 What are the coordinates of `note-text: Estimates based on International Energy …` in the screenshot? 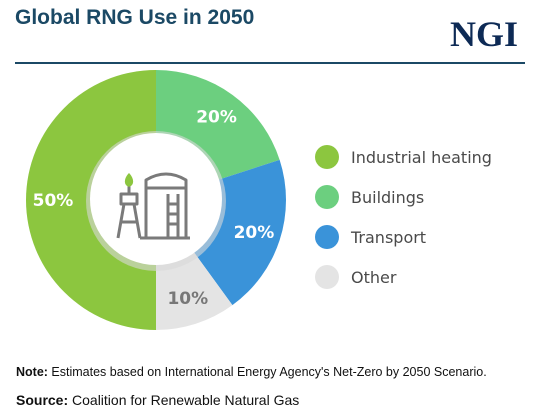 It's located at (267, 372).